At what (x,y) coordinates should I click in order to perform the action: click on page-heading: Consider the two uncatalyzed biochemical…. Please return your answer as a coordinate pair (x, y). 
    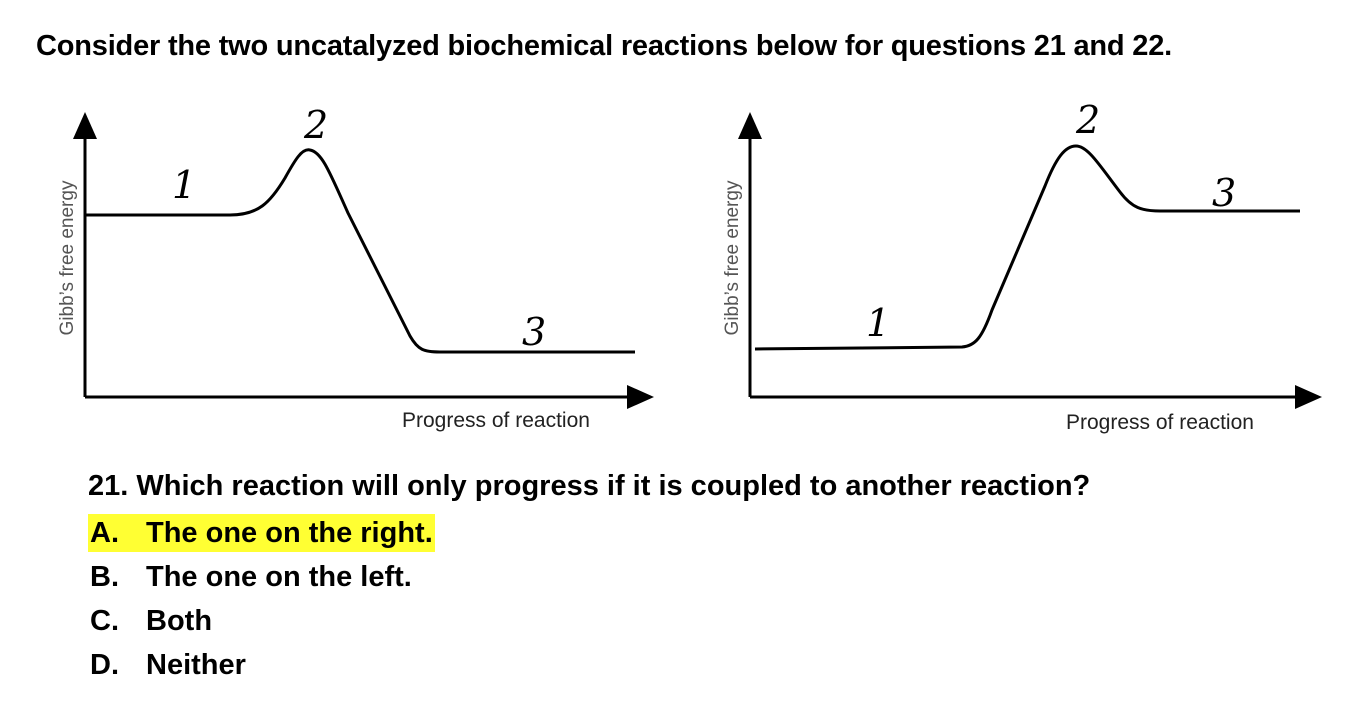
    Looking at the image, I should click on (604, 46).